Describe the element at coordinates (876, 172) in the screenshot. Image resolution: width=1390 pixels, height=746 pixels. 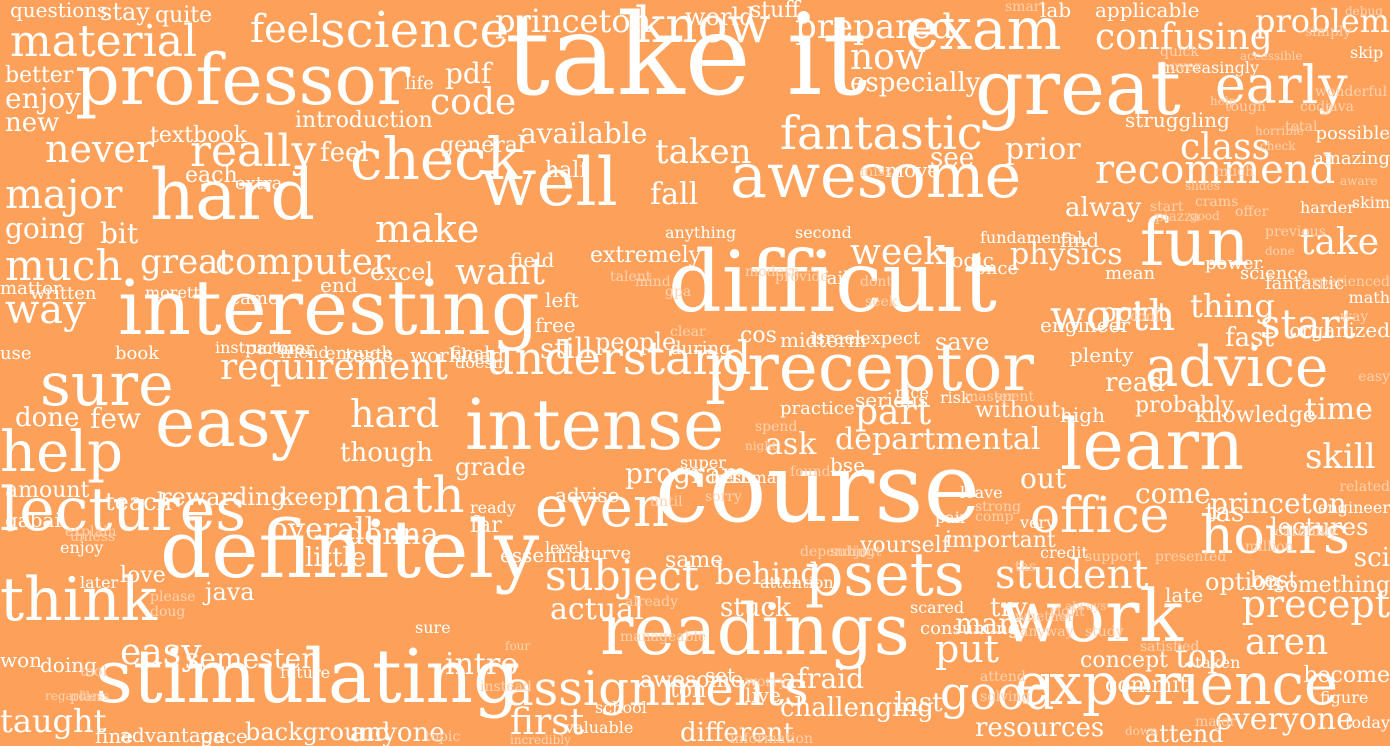
I see `cloud-word: miss` at that location.